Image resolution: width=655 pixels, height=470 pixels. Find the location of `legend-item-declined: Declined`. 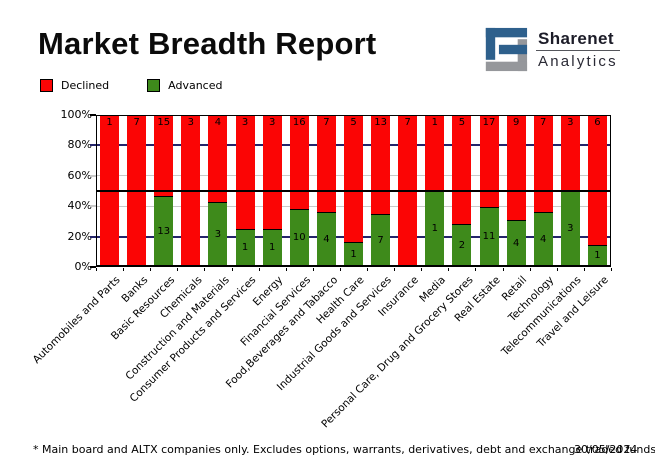

legend-item-declined: Declined is located at coordinates (74, 85).